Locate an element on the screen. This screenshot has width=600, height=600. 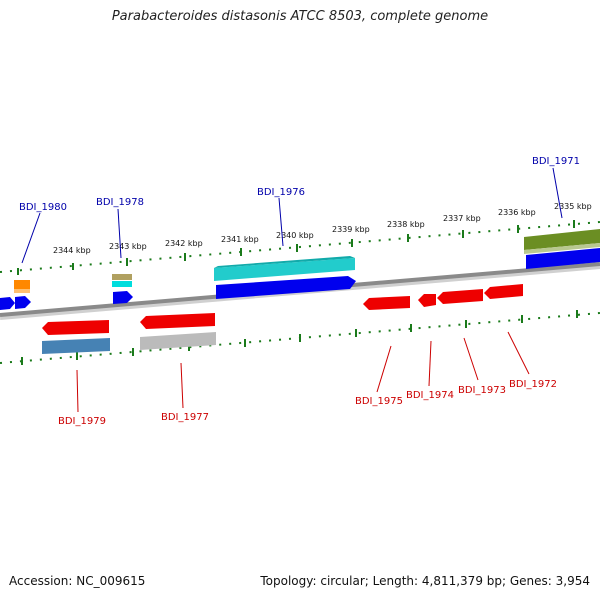
label-bdi-1973: BDI_1973 is located at coordinates (482, 390).